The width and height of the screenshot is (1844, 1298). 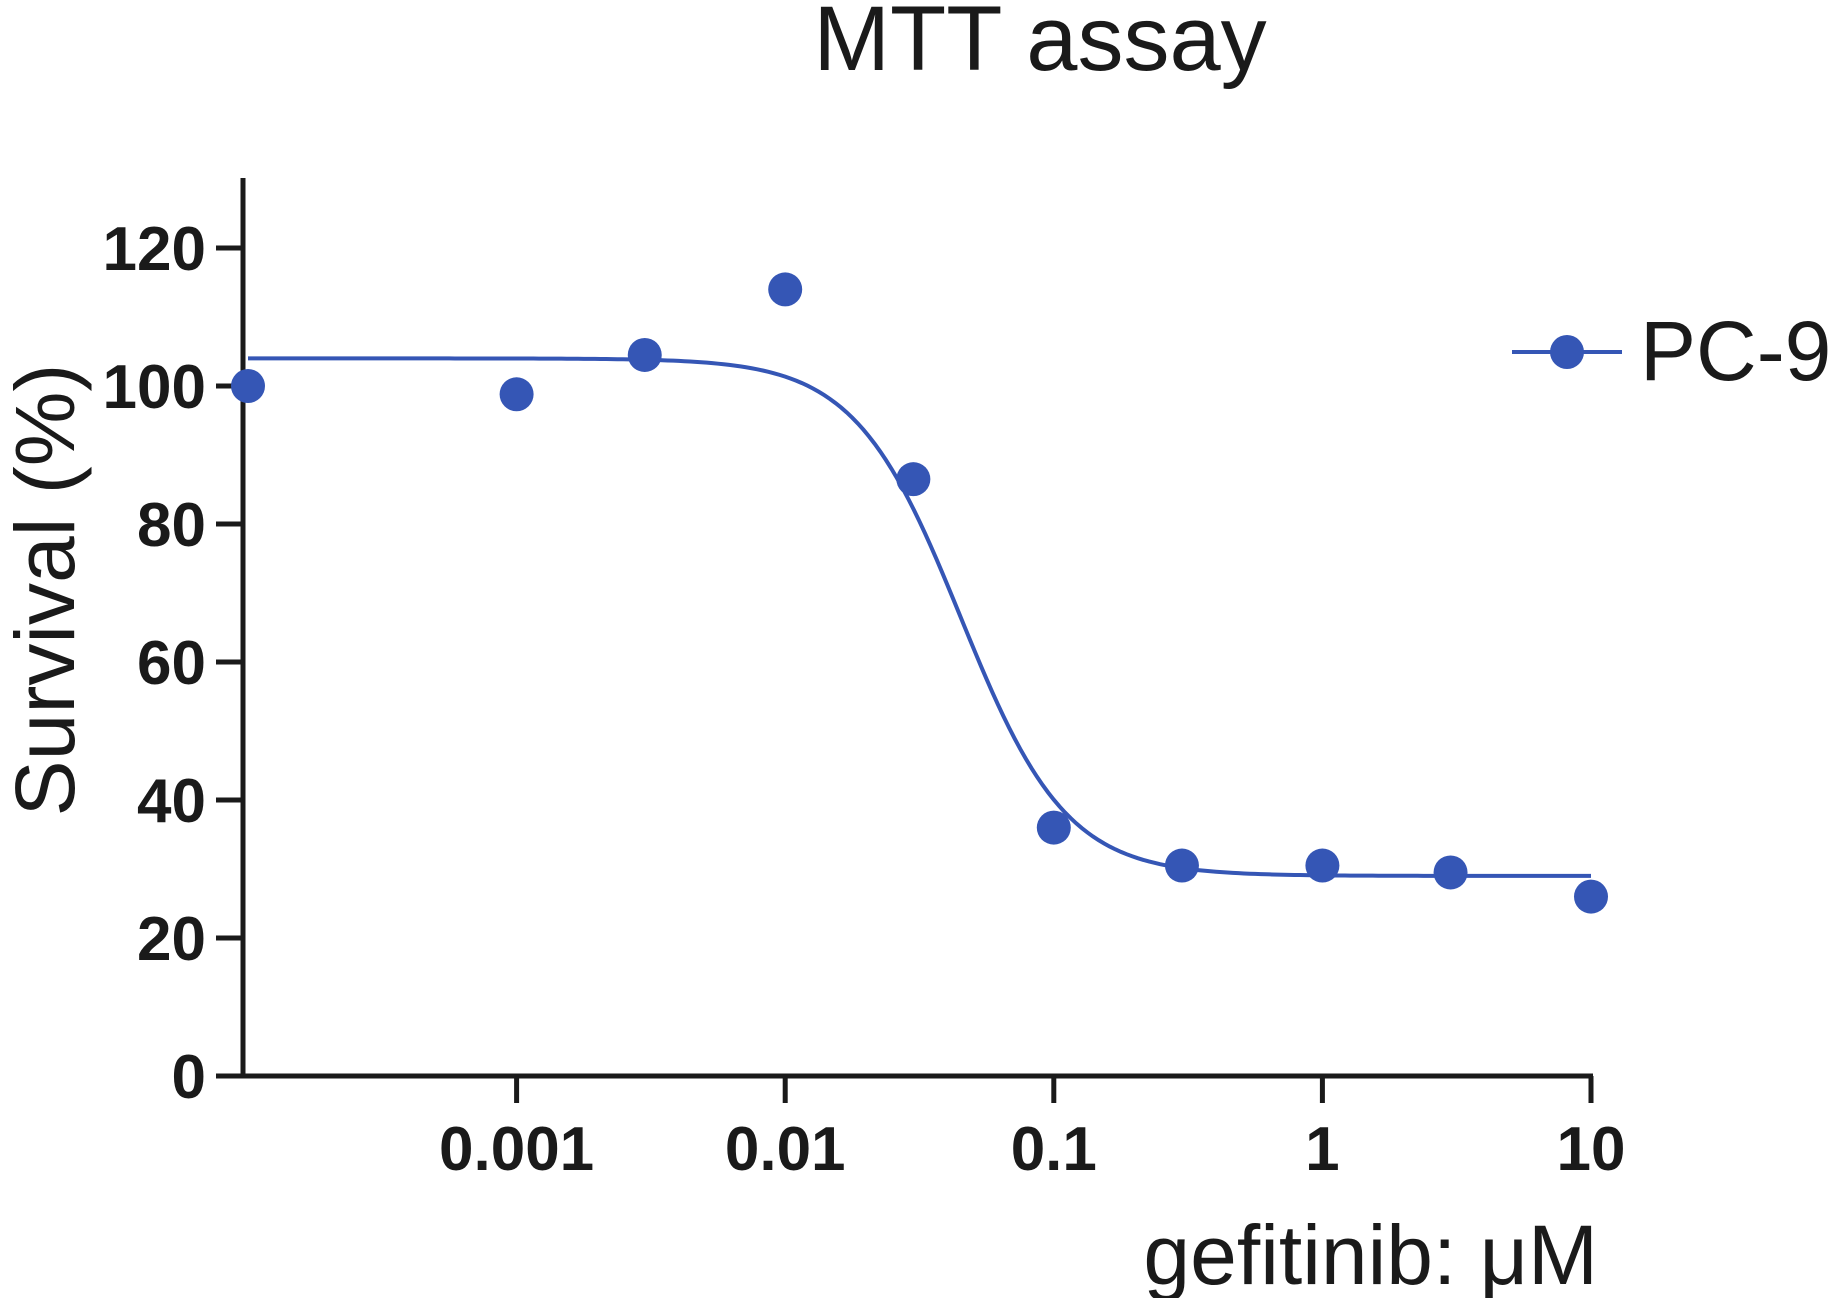 What do you see at coordinates (516, 1149) in the screenshot?
I see `x-tick-label: 0.001` at bounding box center [516, 1149].